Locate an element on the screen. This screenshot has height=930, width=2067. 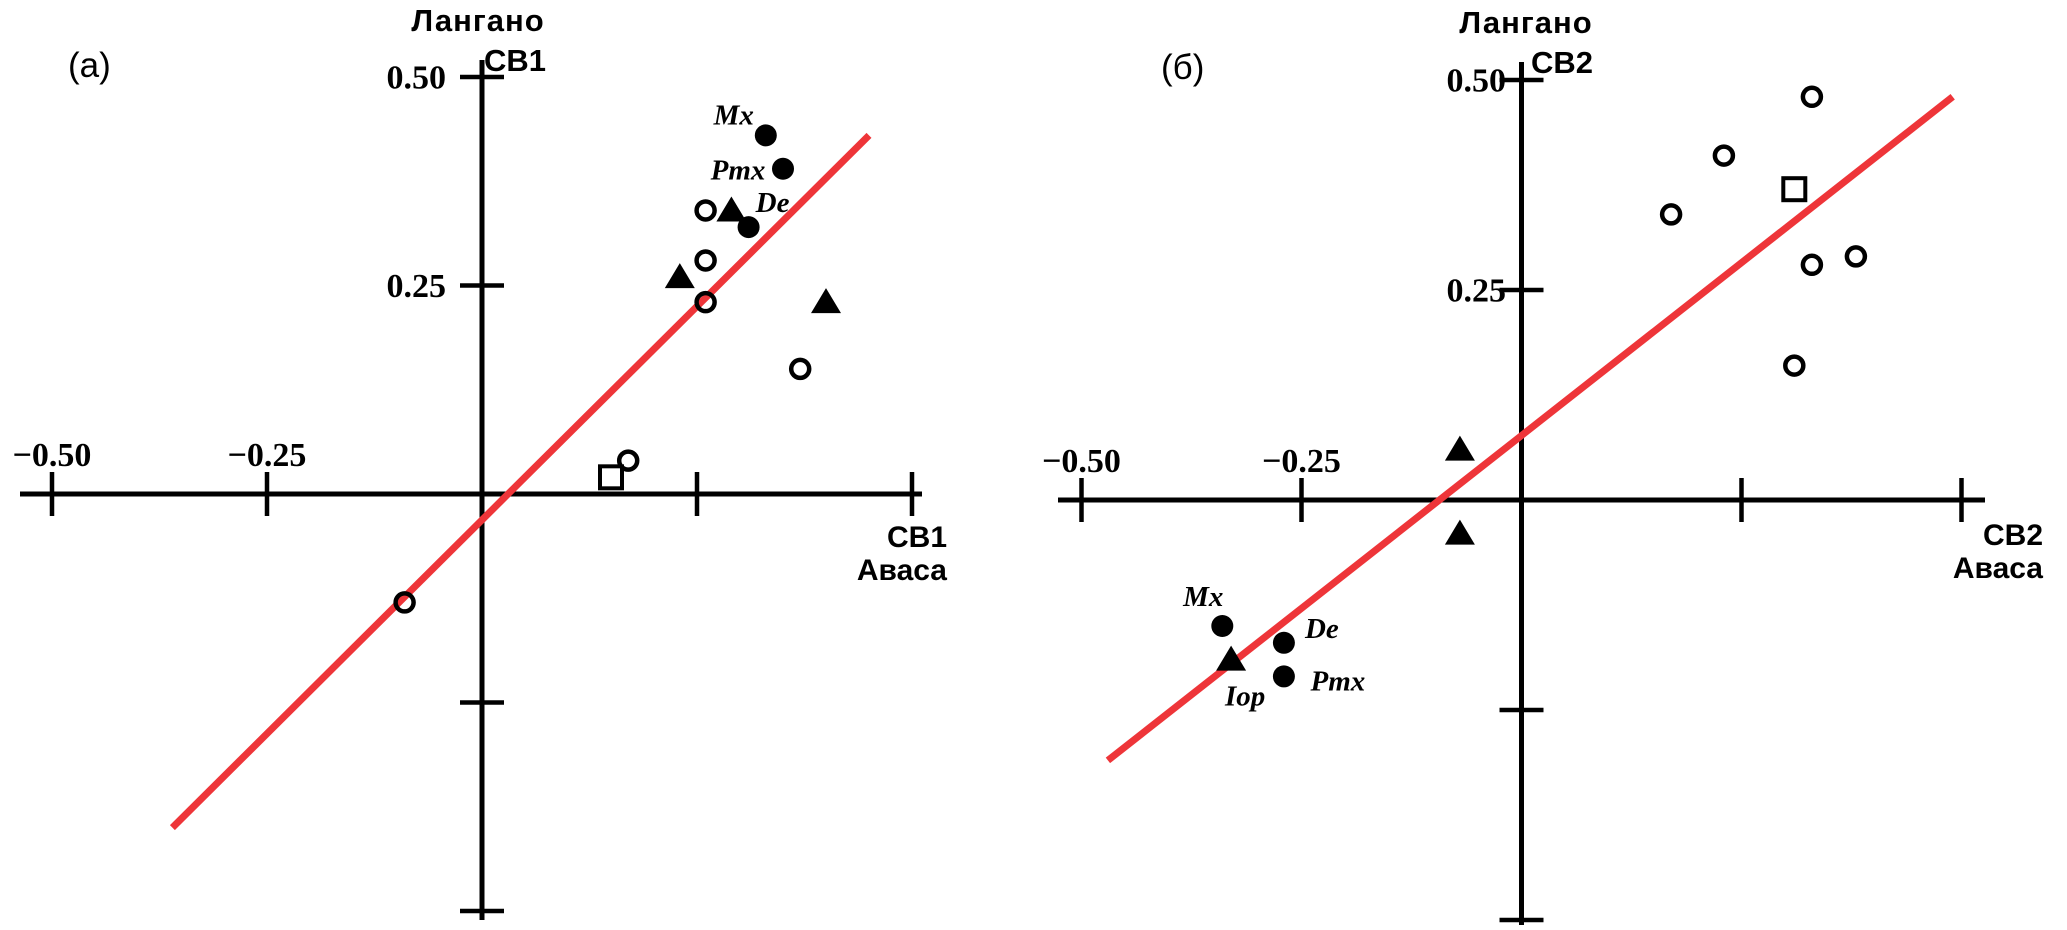
panel-b-label: (б) is located at coordinates (1183, 67).